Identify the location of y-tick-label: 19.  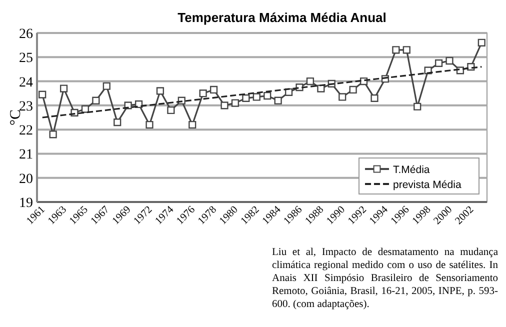
(26, 203).